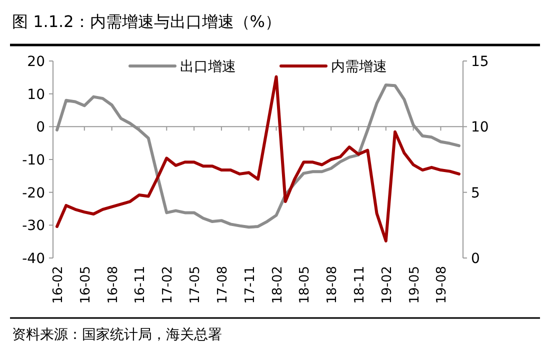  Describe the element at coordinates (359, 67) in the screenshot. I see `legend-label: 内需增速` at that location.